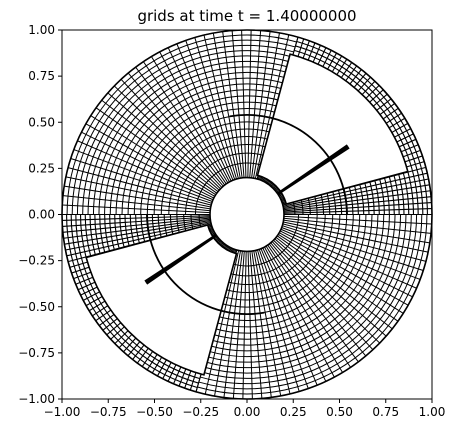  I want to click on inner-circle, so click(247, 214).